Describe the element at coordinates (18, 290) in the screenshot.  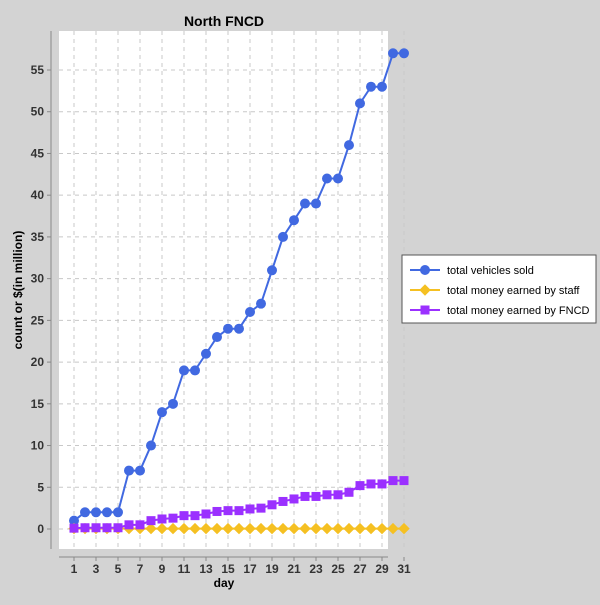
I see `y-axis-label: count or $(in million)` at that location.